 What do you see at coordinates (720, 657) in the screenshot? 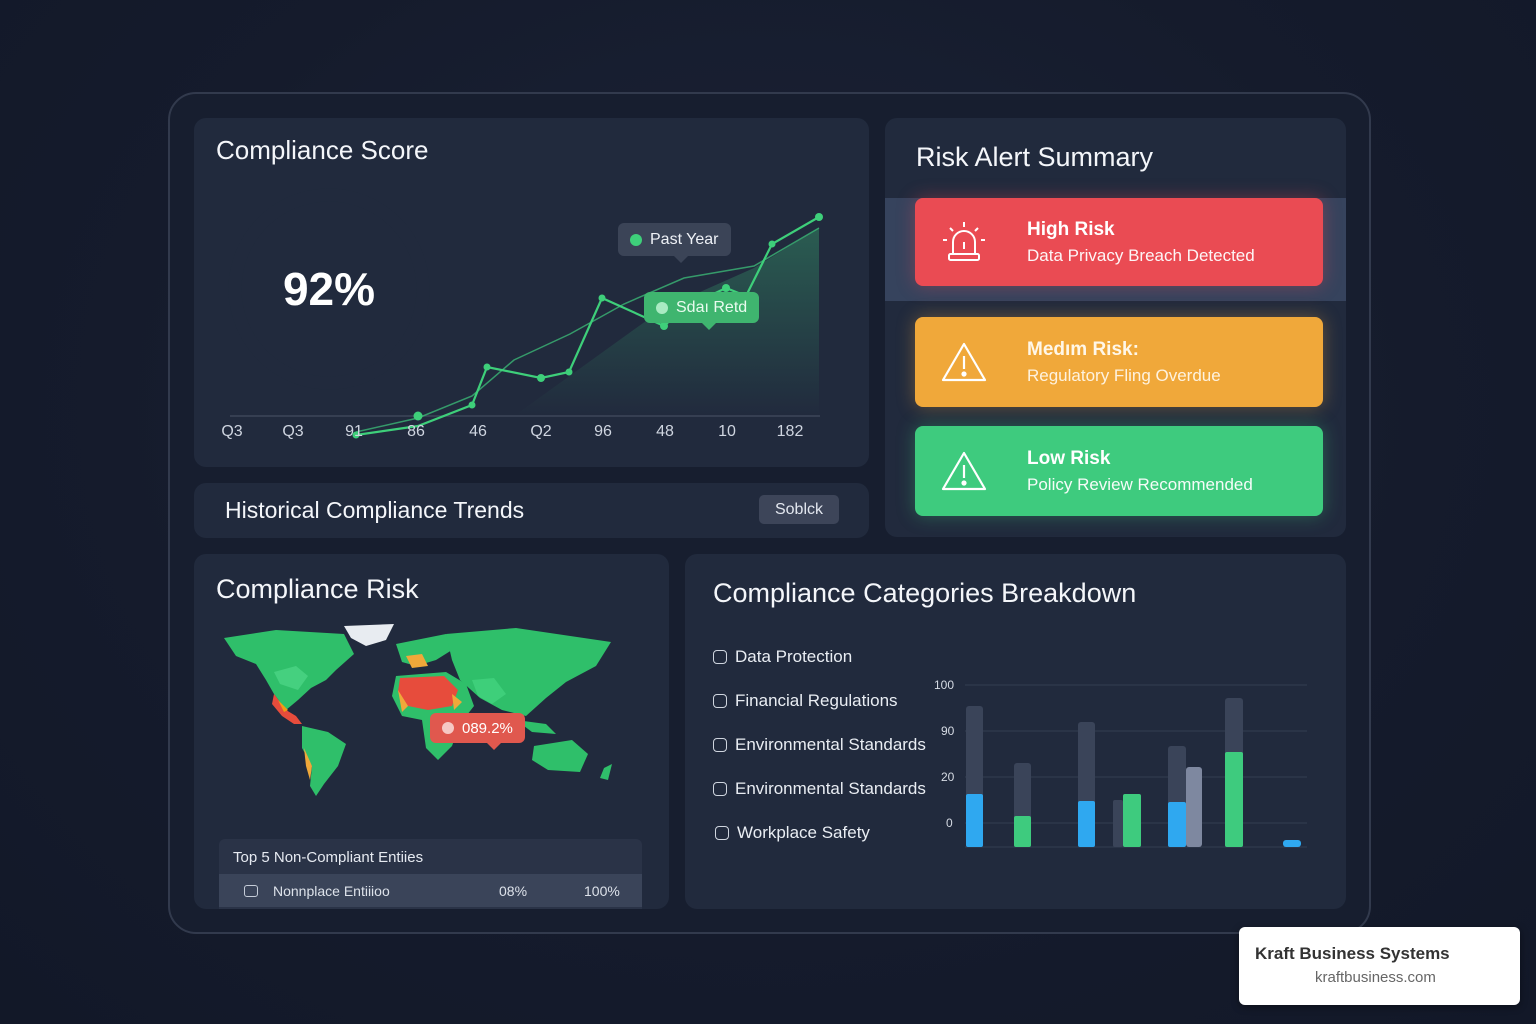
I see `shield-link-icon` at bounding box center [720, 657].